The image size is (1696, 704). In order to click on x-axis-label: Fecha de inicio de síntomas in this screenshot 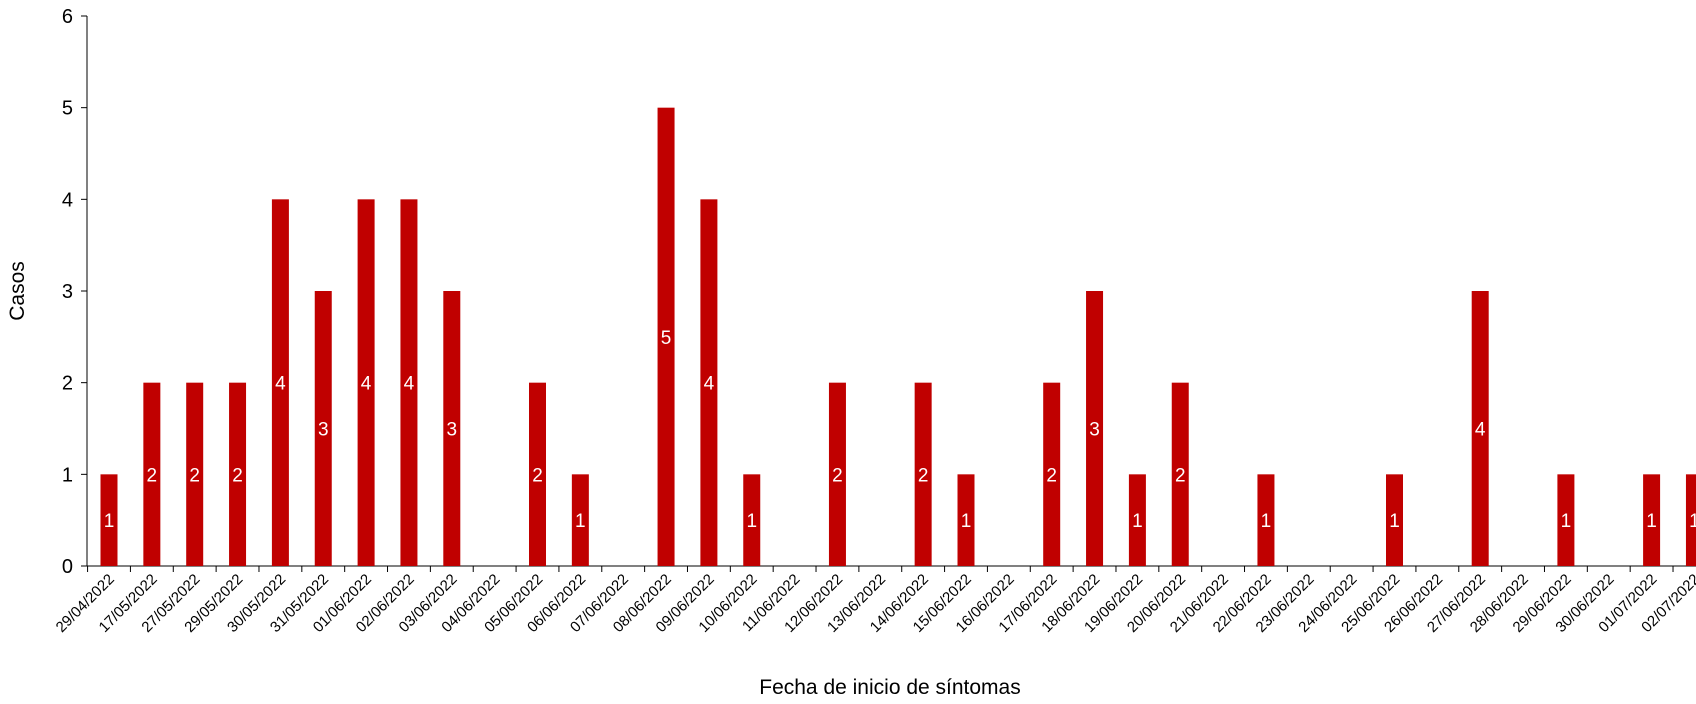, I will do `click(889, 687)`.